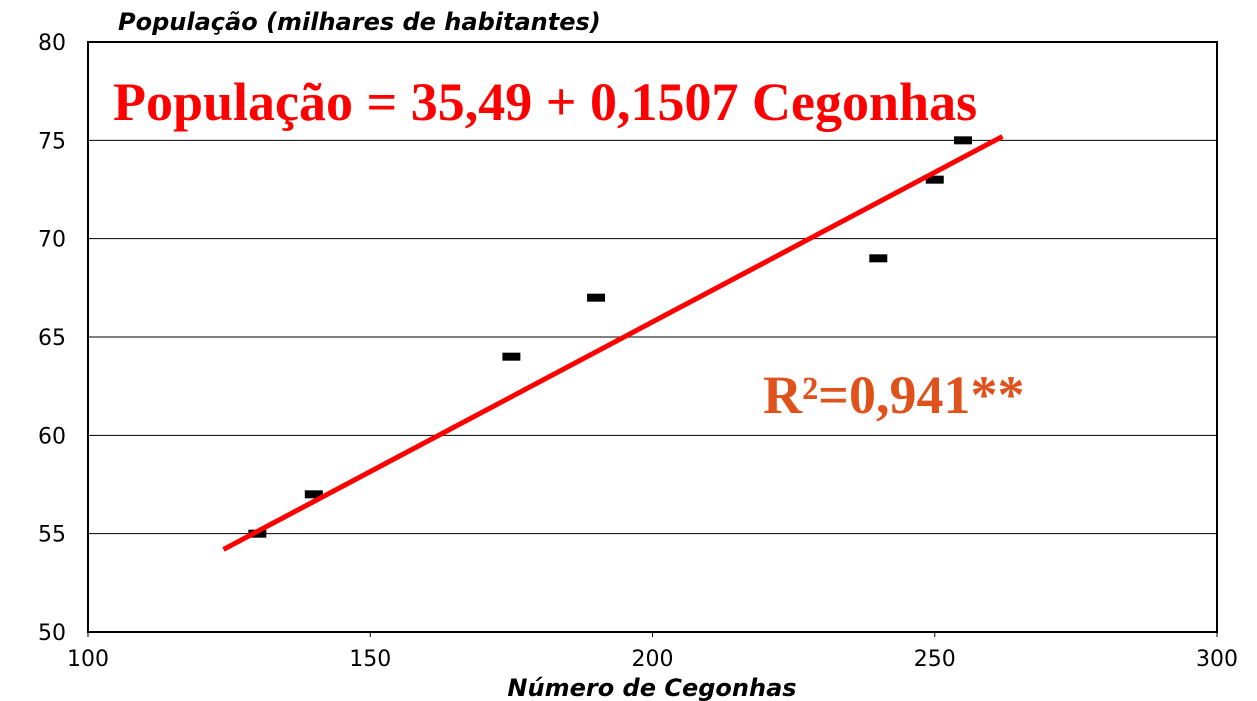 This screenshot has height=701, width=1257. Describe the element at coordinates (52, 436) in the screenshot. I see `y-tick-label: 60` at that location.